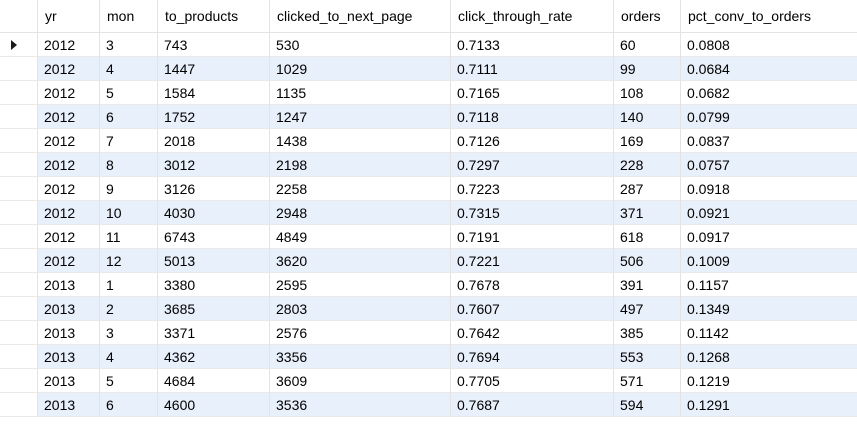 The height and width of the screenshot is (443, 857). I want to click on cell-pct-conv-to-orders: 0.1219, so click(769, 381).